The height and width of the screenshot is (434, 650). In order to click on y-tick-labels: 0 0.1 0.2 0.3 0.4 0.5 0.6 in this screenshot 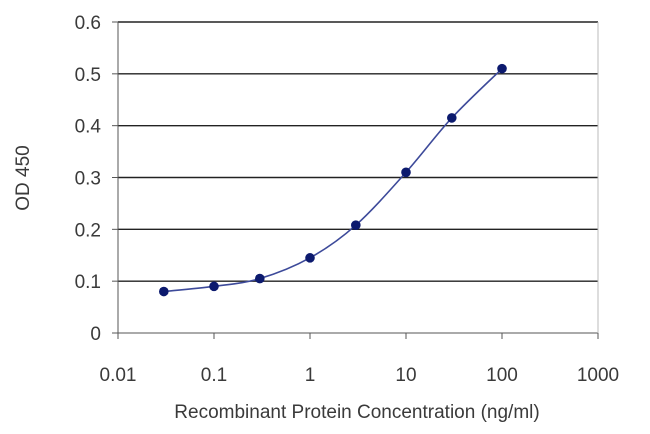, I will do `click(88, 179)`.